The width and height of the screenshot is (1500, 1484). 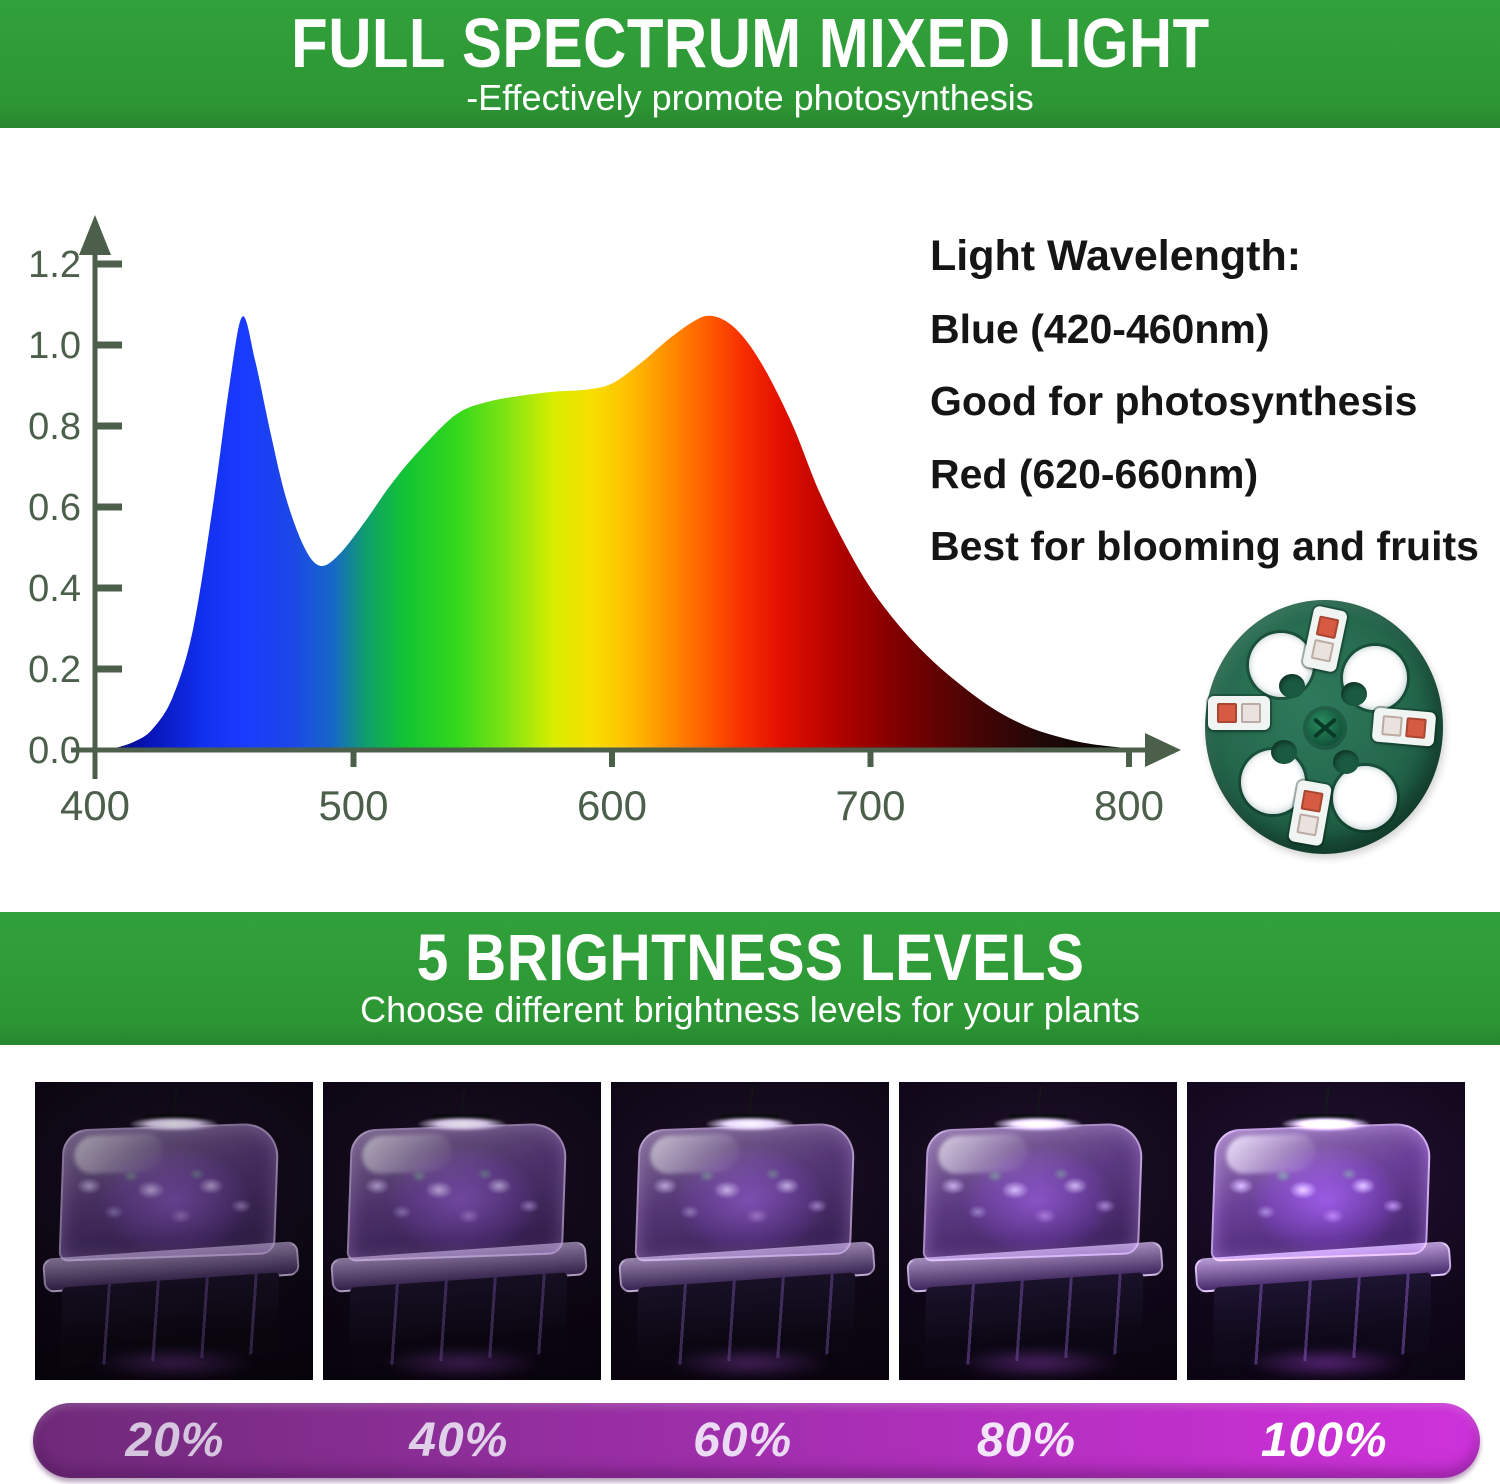 What do you see at coordinates (1324, 1440) in the screenshot?
I see `brightness-level-label: 100%` at bounding box center [1324, 1440].